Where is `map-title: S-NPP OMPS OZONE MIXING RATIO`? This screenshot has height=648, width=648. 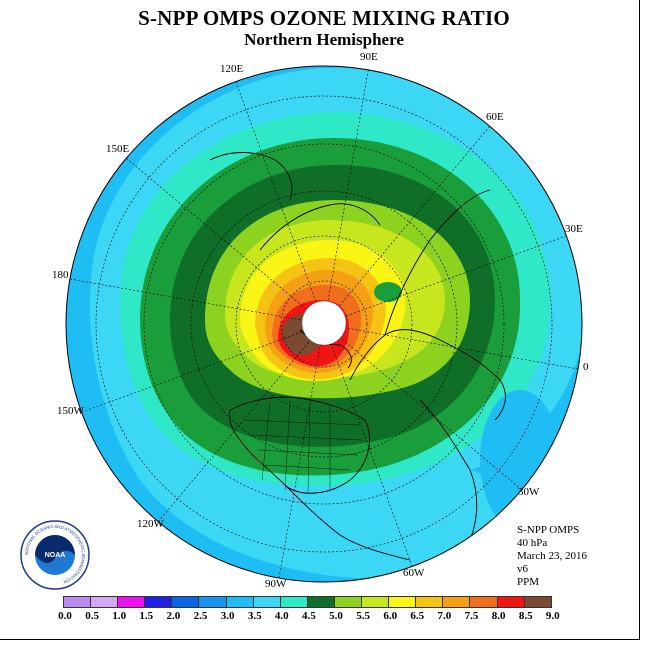 map-title: S-NPP OMPS OZONE MIXING RATIO is located at coordinates (324, 18).